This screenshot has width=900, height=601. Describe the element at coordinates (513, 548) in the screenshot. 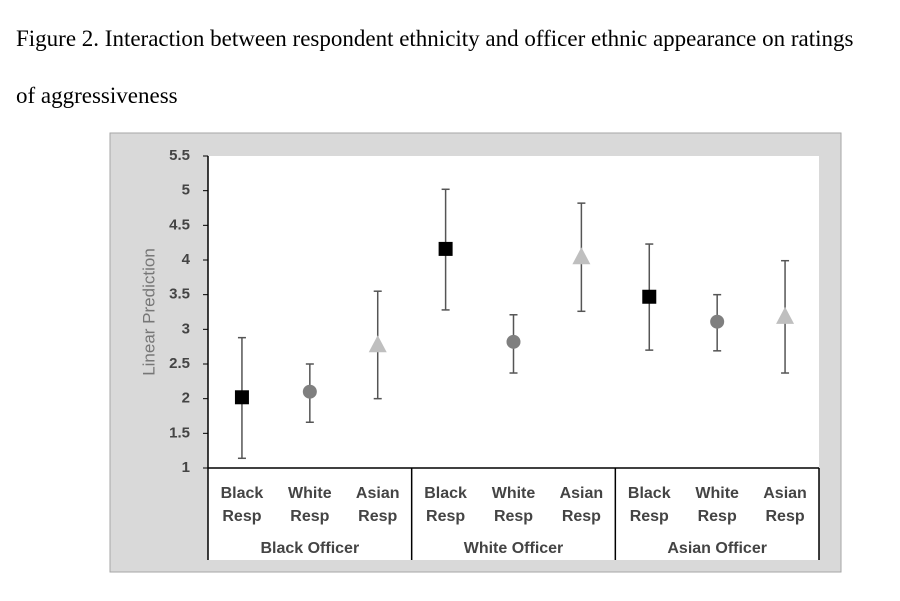

I see `group-label: White Officer` at that location.